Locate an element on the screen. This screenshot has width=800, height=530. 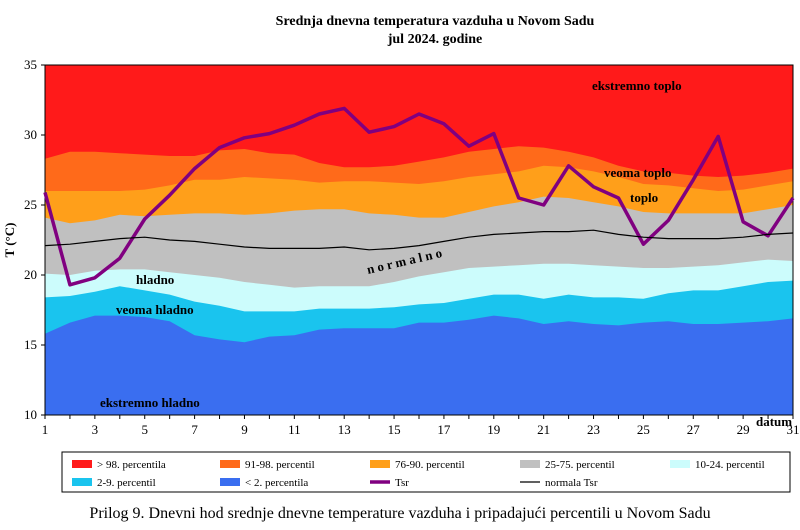
y-tick-label: 35 is located at coordinates (30, 64).